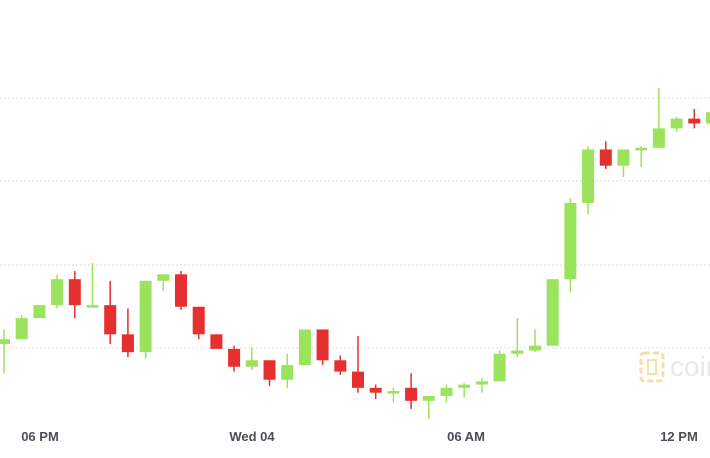  Describe the element at coordinates (466, 436) in the screenshot. I see `x-tick-label: 06 AM` at that location.